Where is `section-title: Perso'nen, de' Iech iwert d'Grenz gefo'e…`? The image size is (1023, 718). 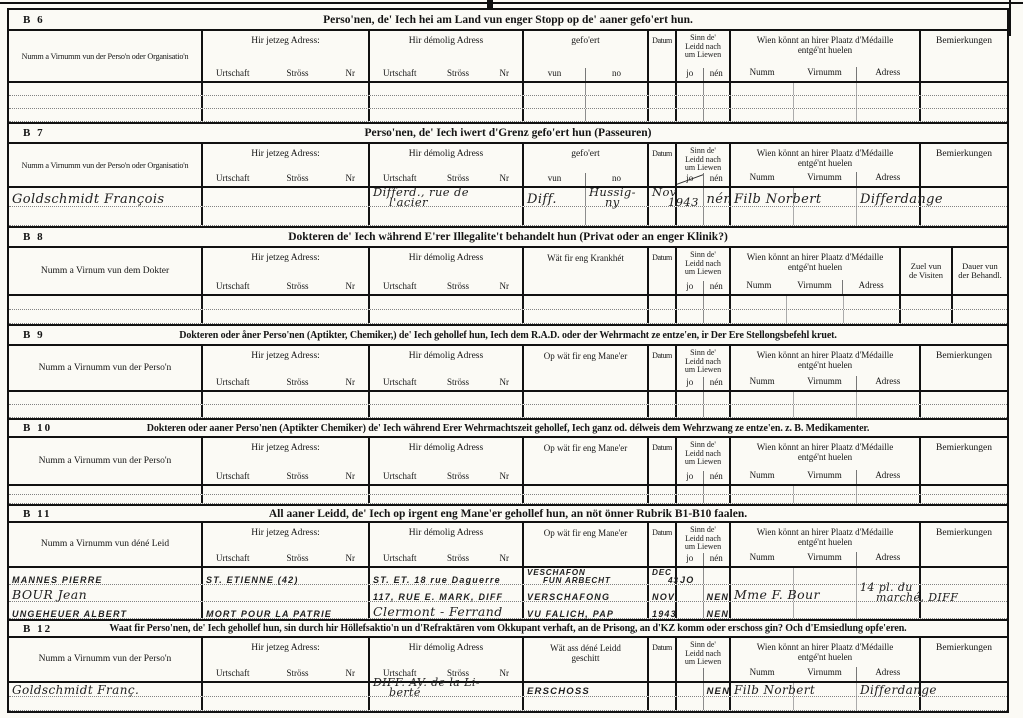 section-title: Perso'nen, de' Iech iwert d'Grenz gefo'e… is located at coordinates (508, 133).